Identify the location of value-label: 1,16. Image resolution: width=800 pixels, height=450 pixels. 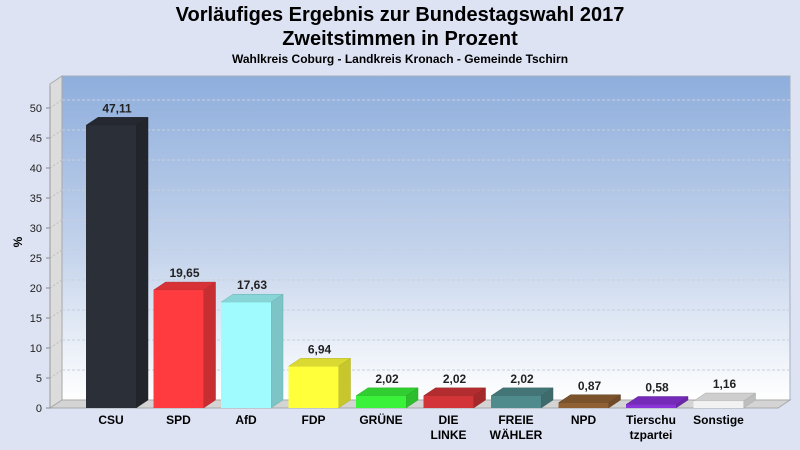
(725, 384).